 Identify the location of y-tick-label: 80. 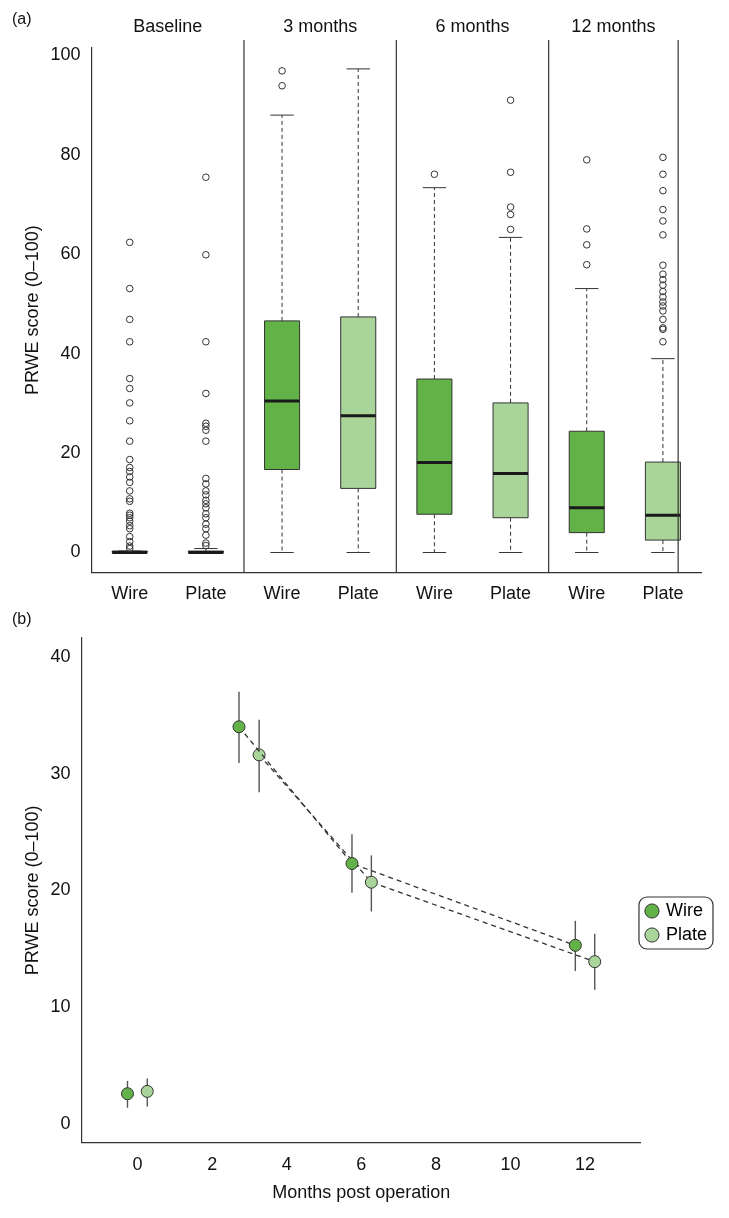
(70, 153).